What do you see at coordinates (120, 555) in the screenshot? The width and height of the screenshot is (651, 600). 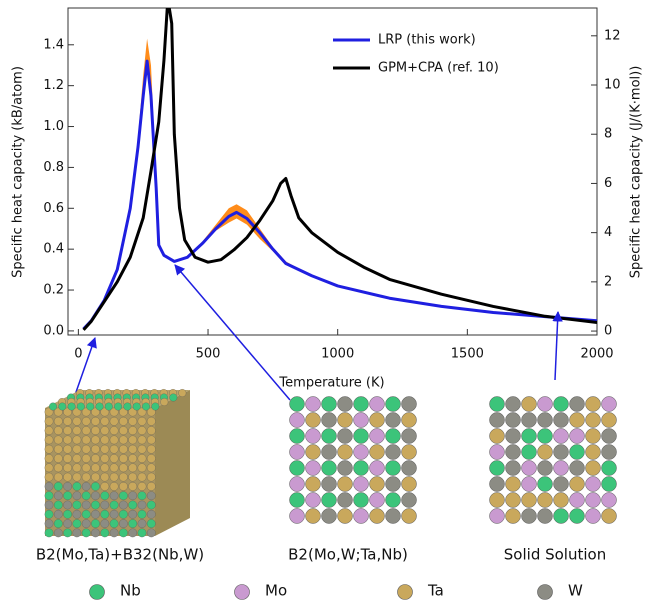 I see `structure-caption: B2(Mo,Ta)+B32(Nb,W)` at bounding box center [120, 555].